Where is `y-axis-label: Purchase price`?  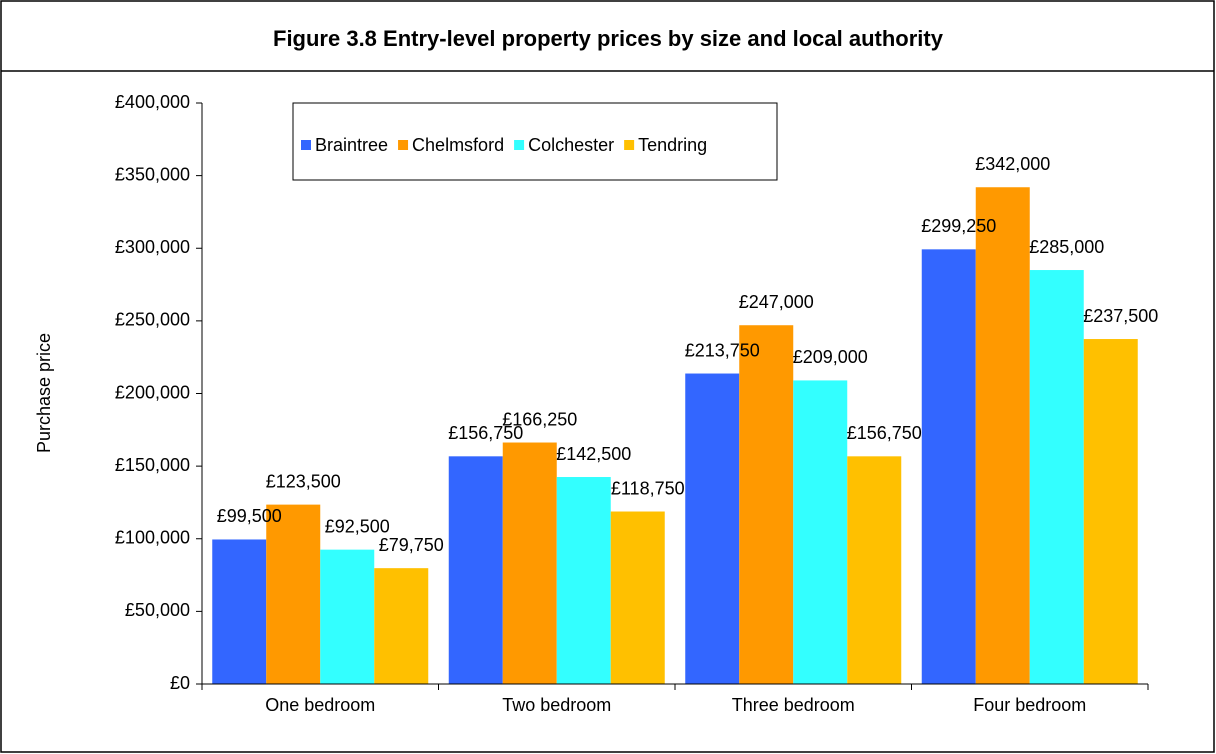
y-axis-label: Purchase price is located at coordinates (44, 393).